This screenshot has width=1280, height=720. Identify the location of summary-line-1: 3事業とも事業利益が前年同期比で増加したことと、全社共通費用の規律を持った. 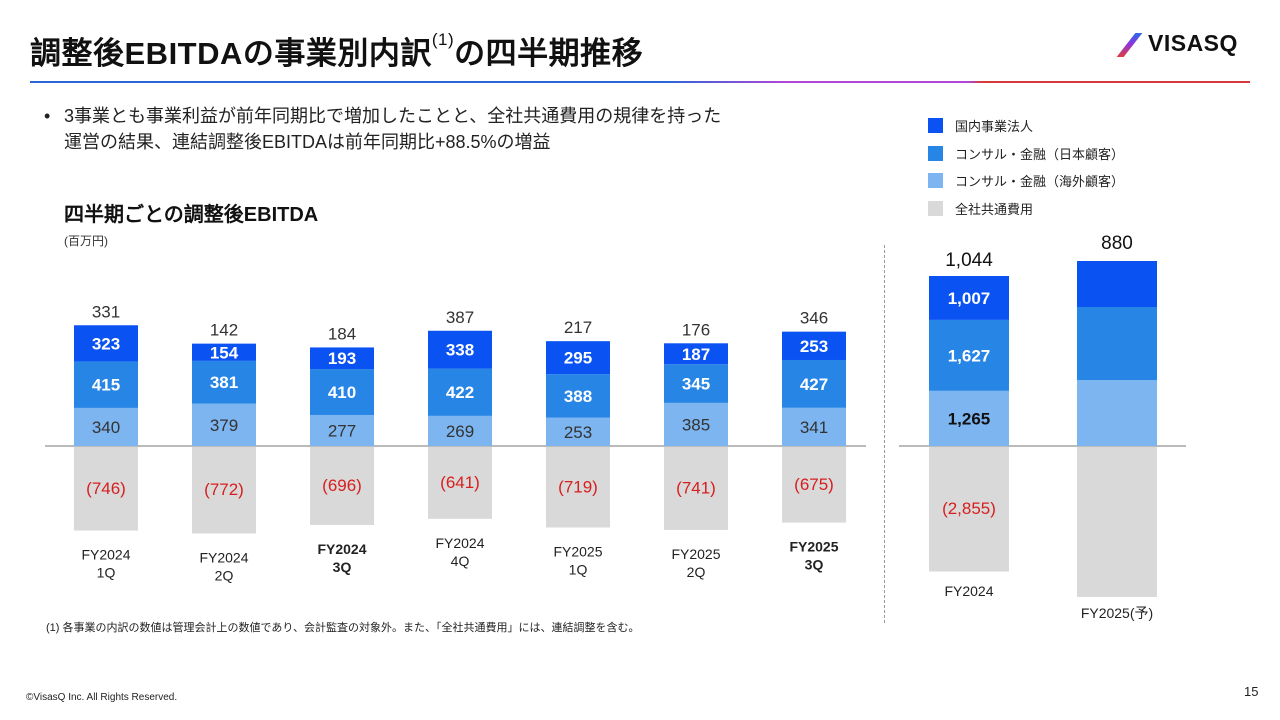
(393, 116).